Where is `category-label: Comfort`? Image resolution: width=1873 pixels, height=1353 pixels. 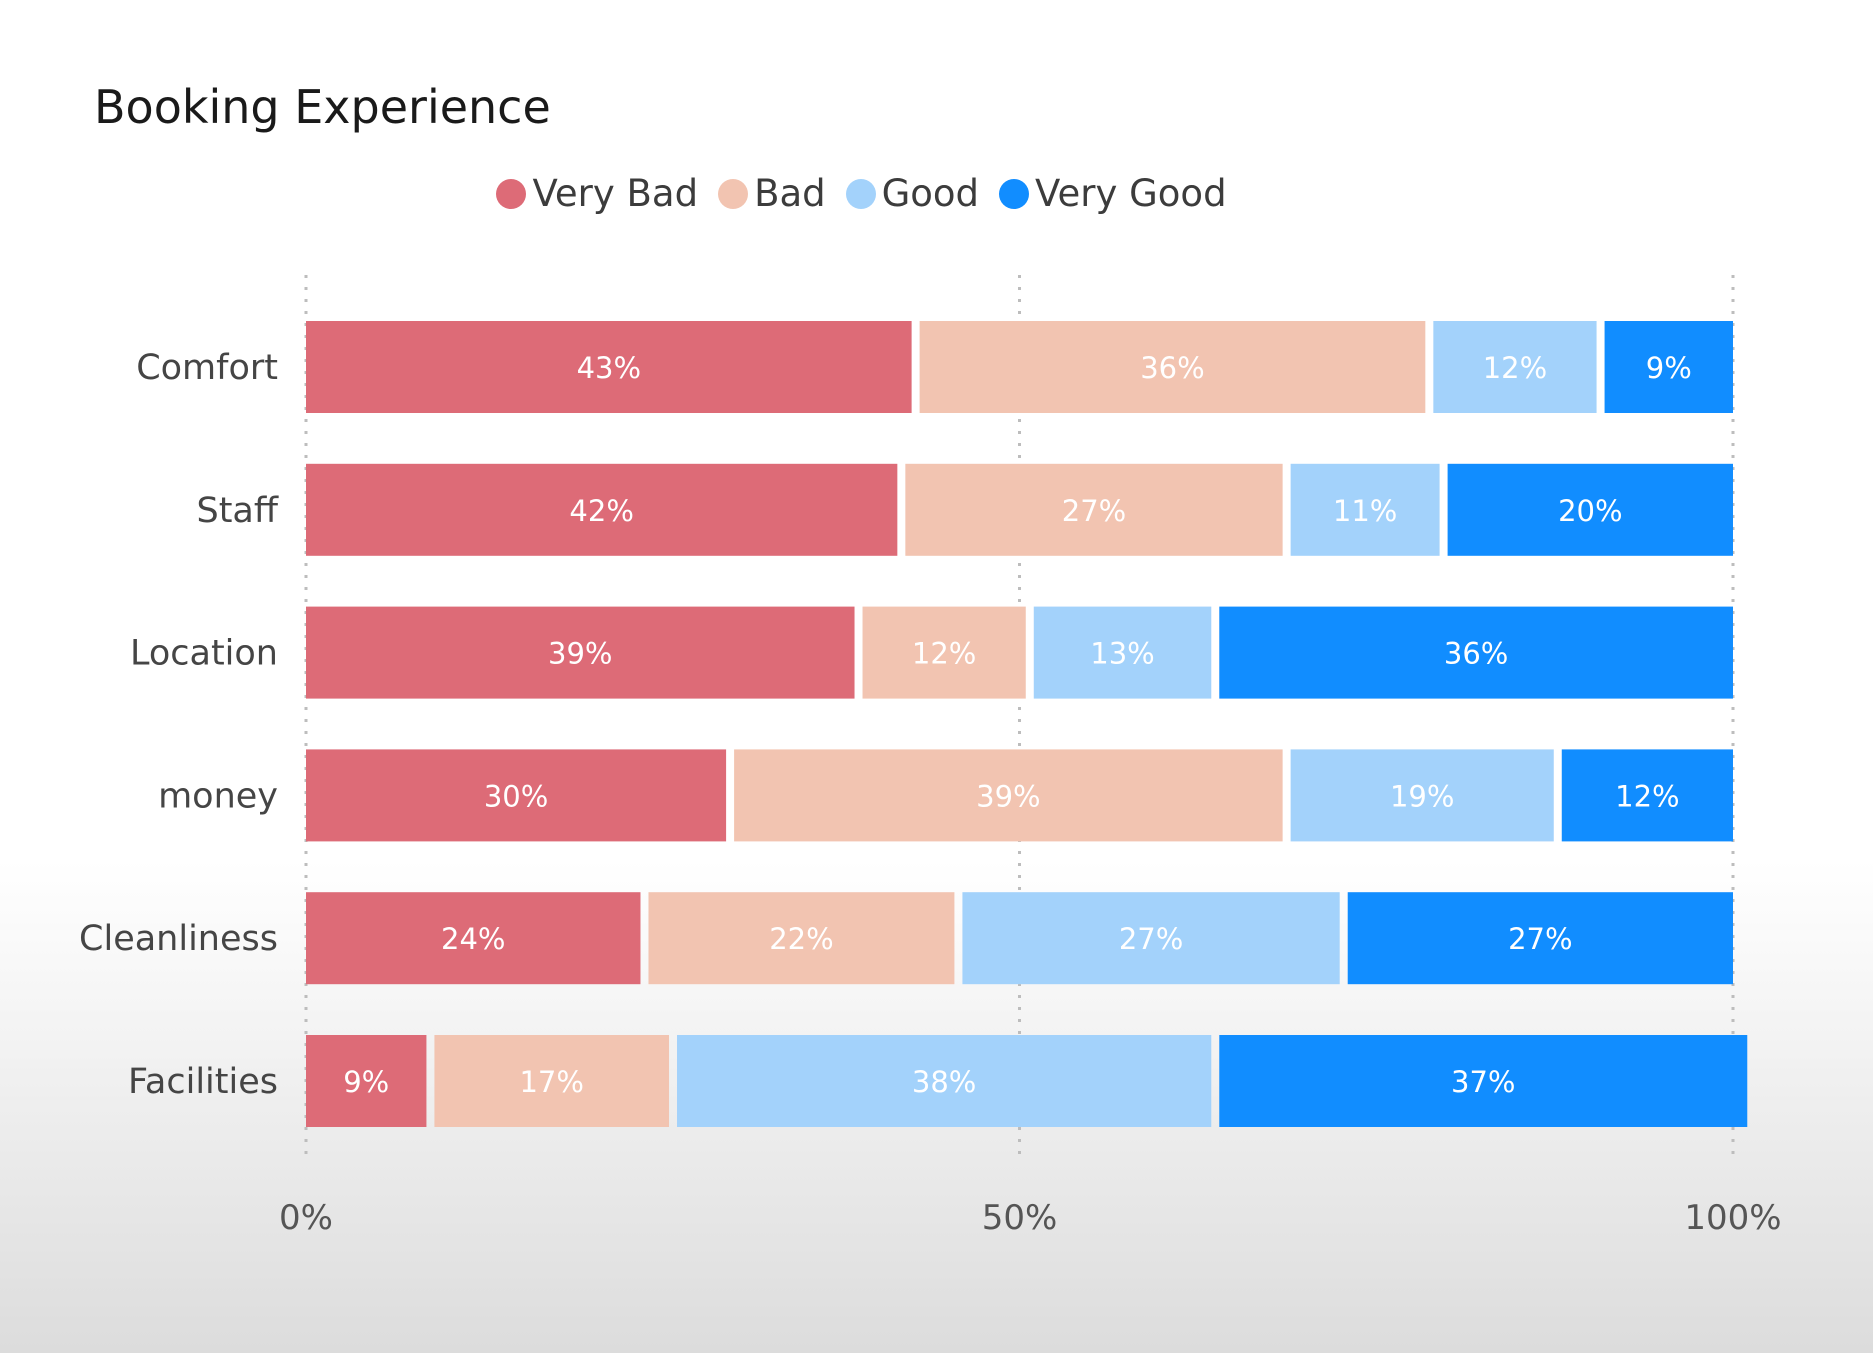
category-label: Comfort is located at coordinates (207, 368).